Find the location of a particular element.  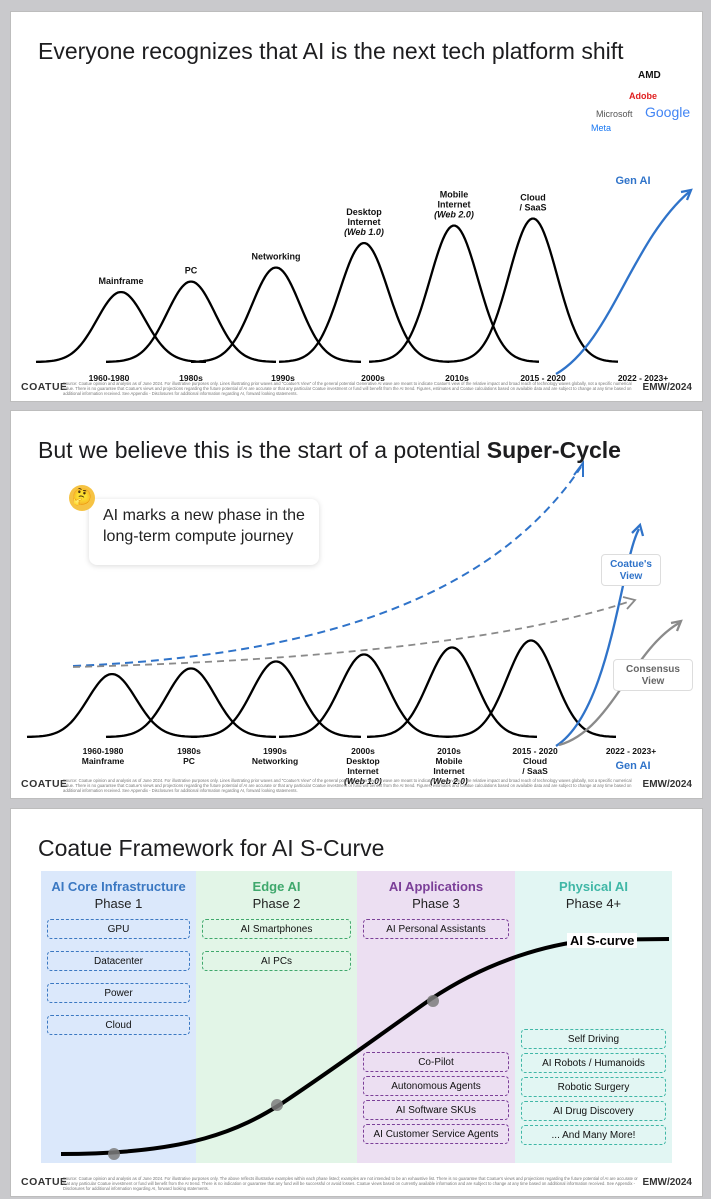

coatue-view-arrow is located at coordinates (638, 529).